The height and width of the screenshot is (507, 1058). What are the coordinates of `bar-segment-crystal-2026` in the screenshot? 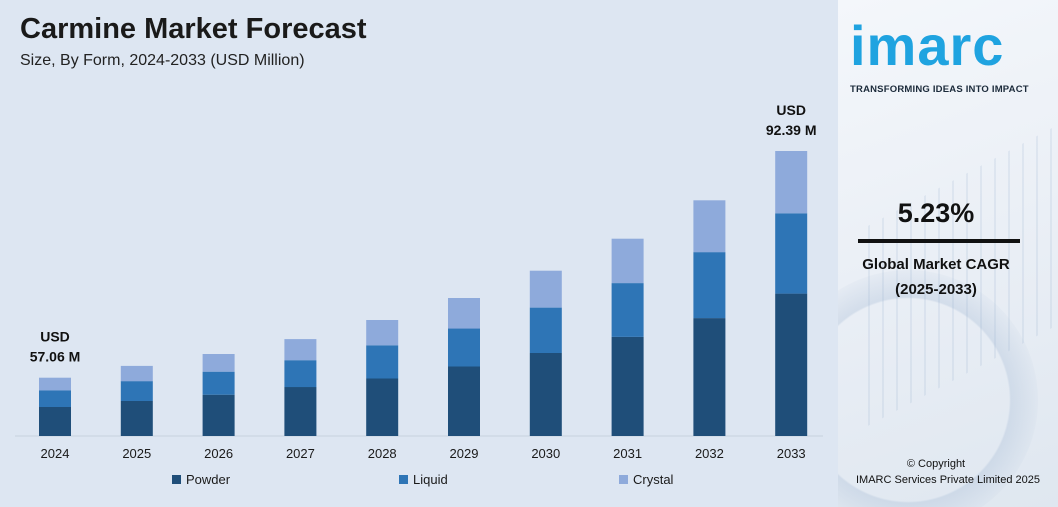 It's located at (218, 363).